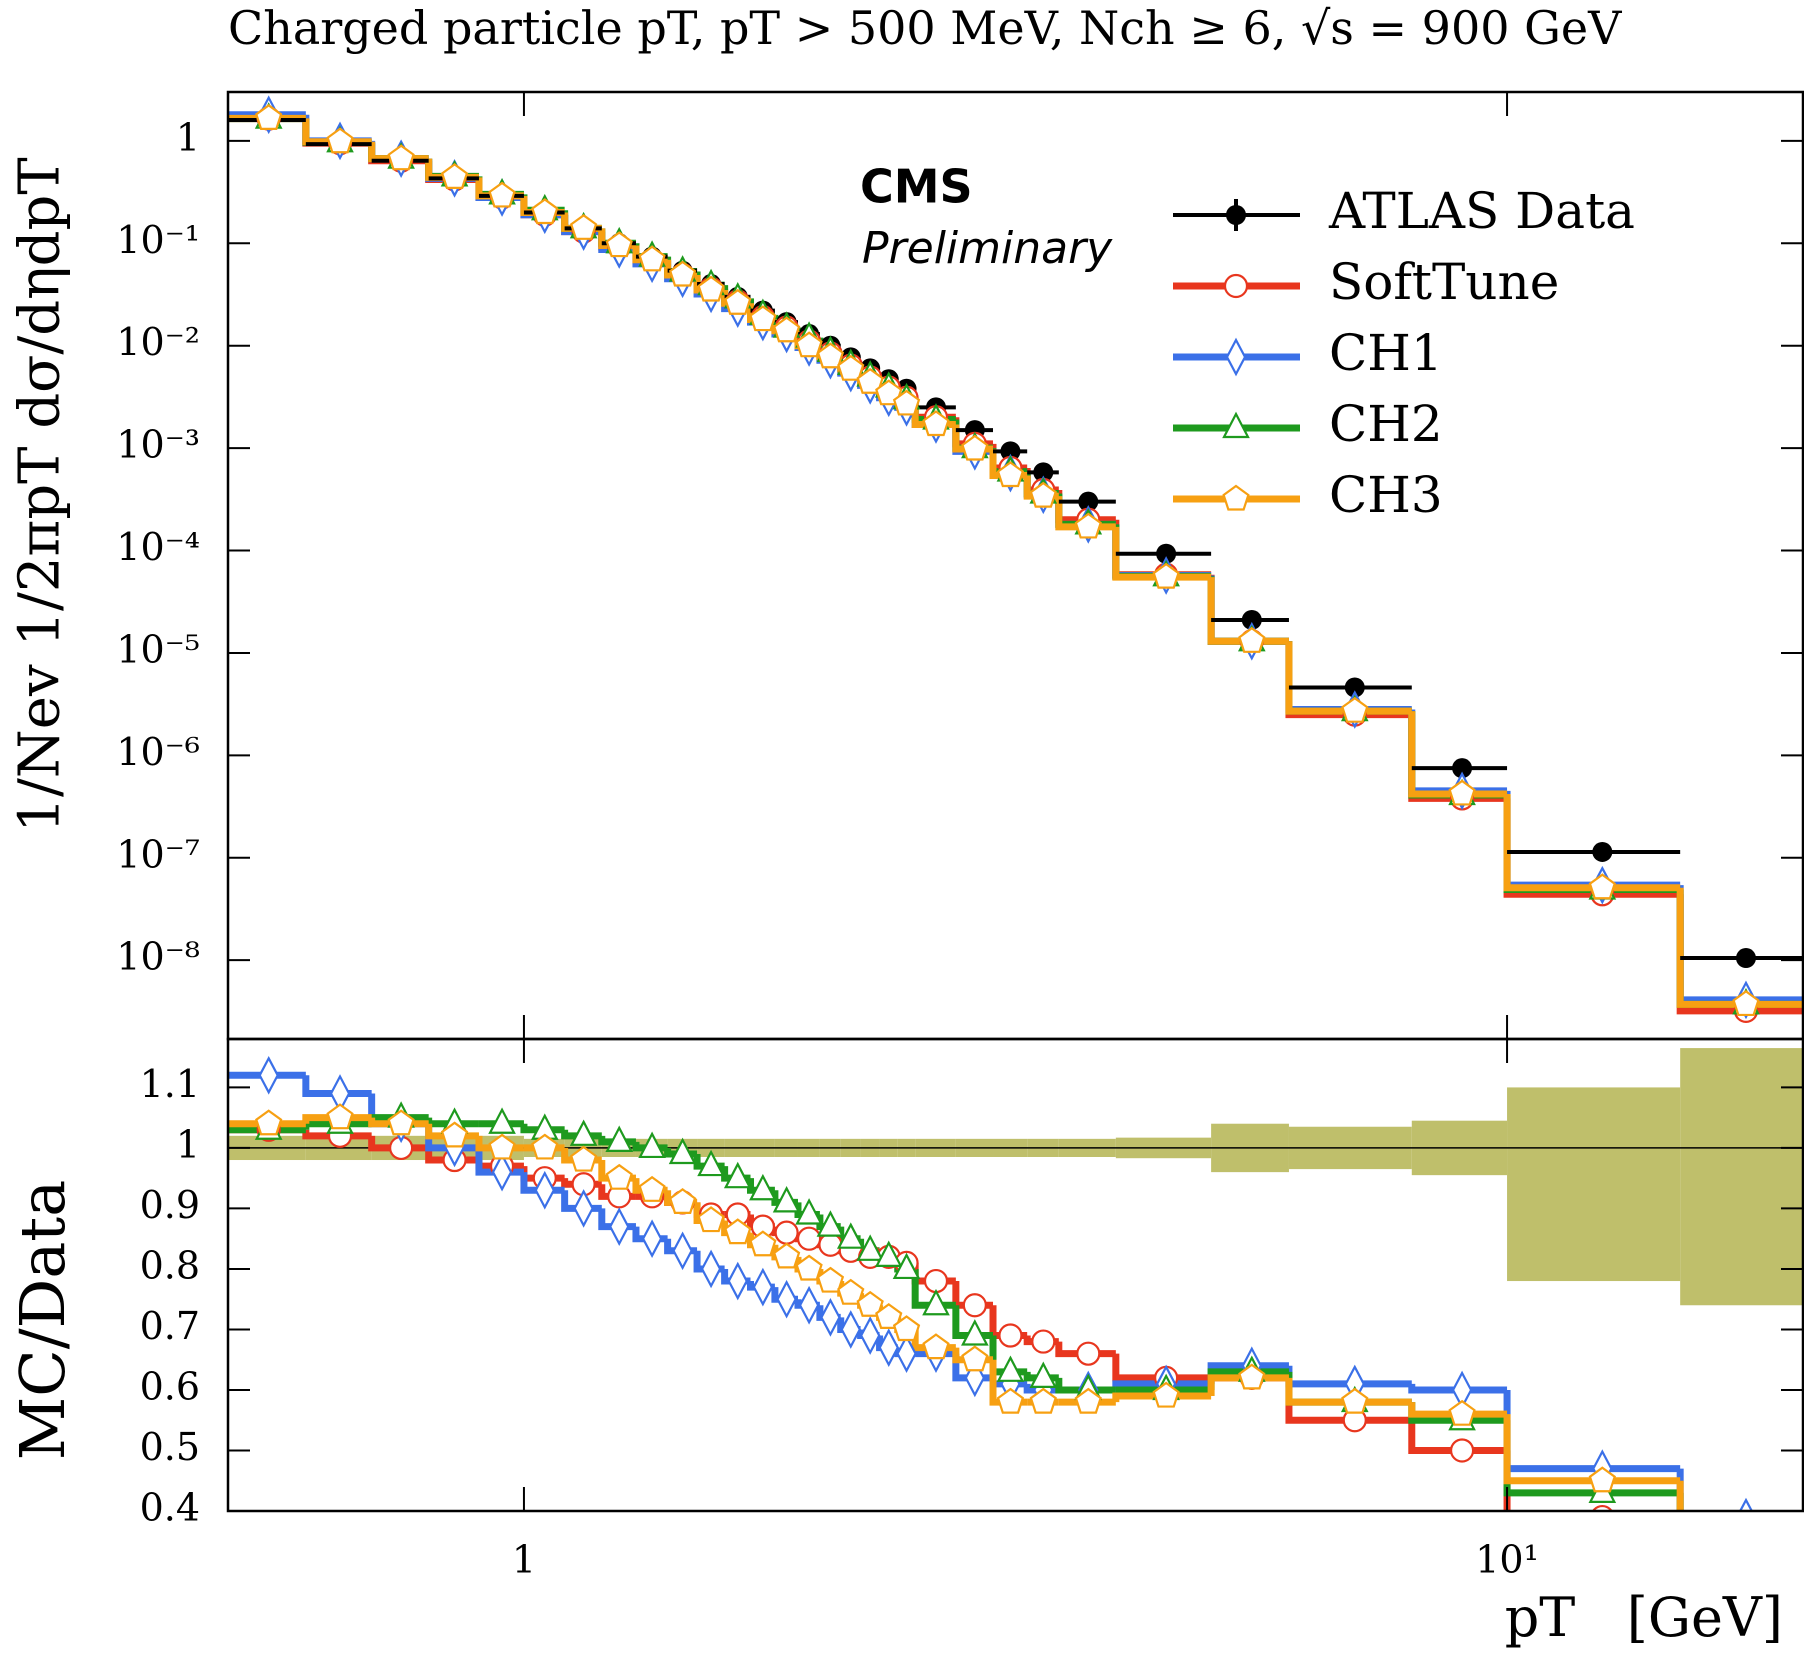  What do you see at coordinates (1386, 424) in the screenshot?
I see `legend-label: CH2` at bounding box center [1386, 424].